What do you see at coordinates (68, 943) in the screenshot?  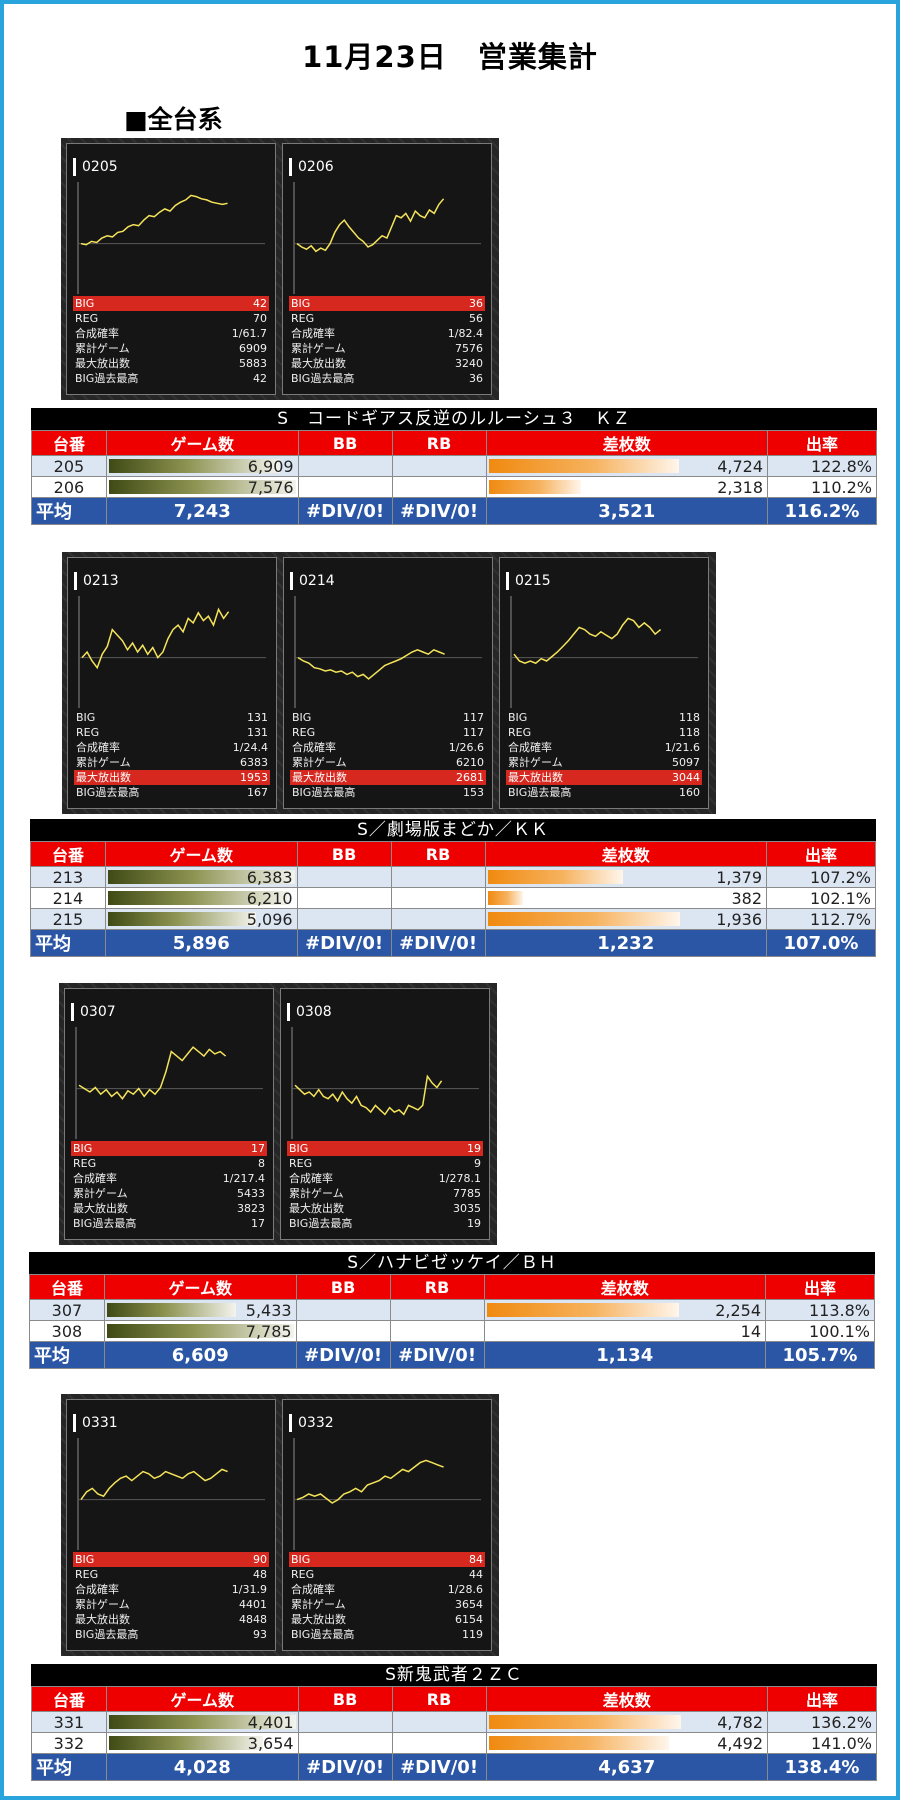 I see `average-label: 平均` at bounding box center [68, 943].